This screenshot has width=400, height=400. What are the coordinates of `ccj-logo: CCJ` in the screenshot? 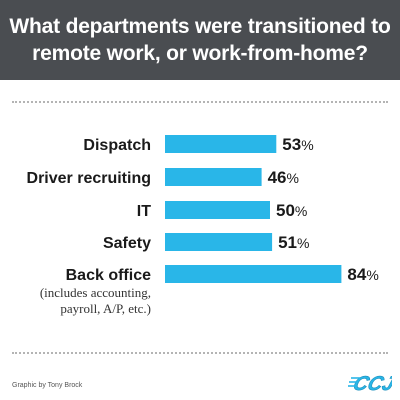 It's located at (370, 382).